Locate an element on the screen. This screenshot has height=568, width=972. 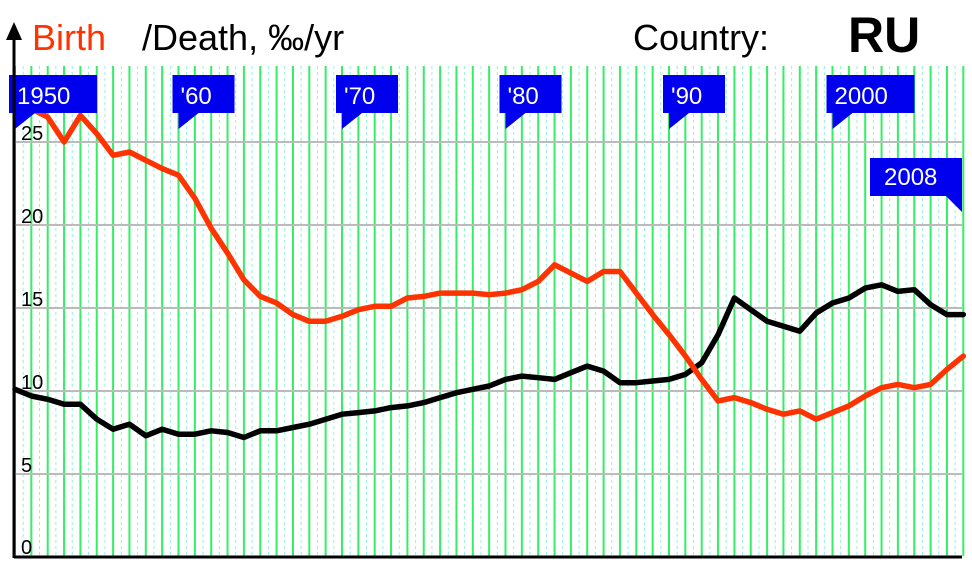
year-flag-label: 2000 is located at coordinates (861, 96).